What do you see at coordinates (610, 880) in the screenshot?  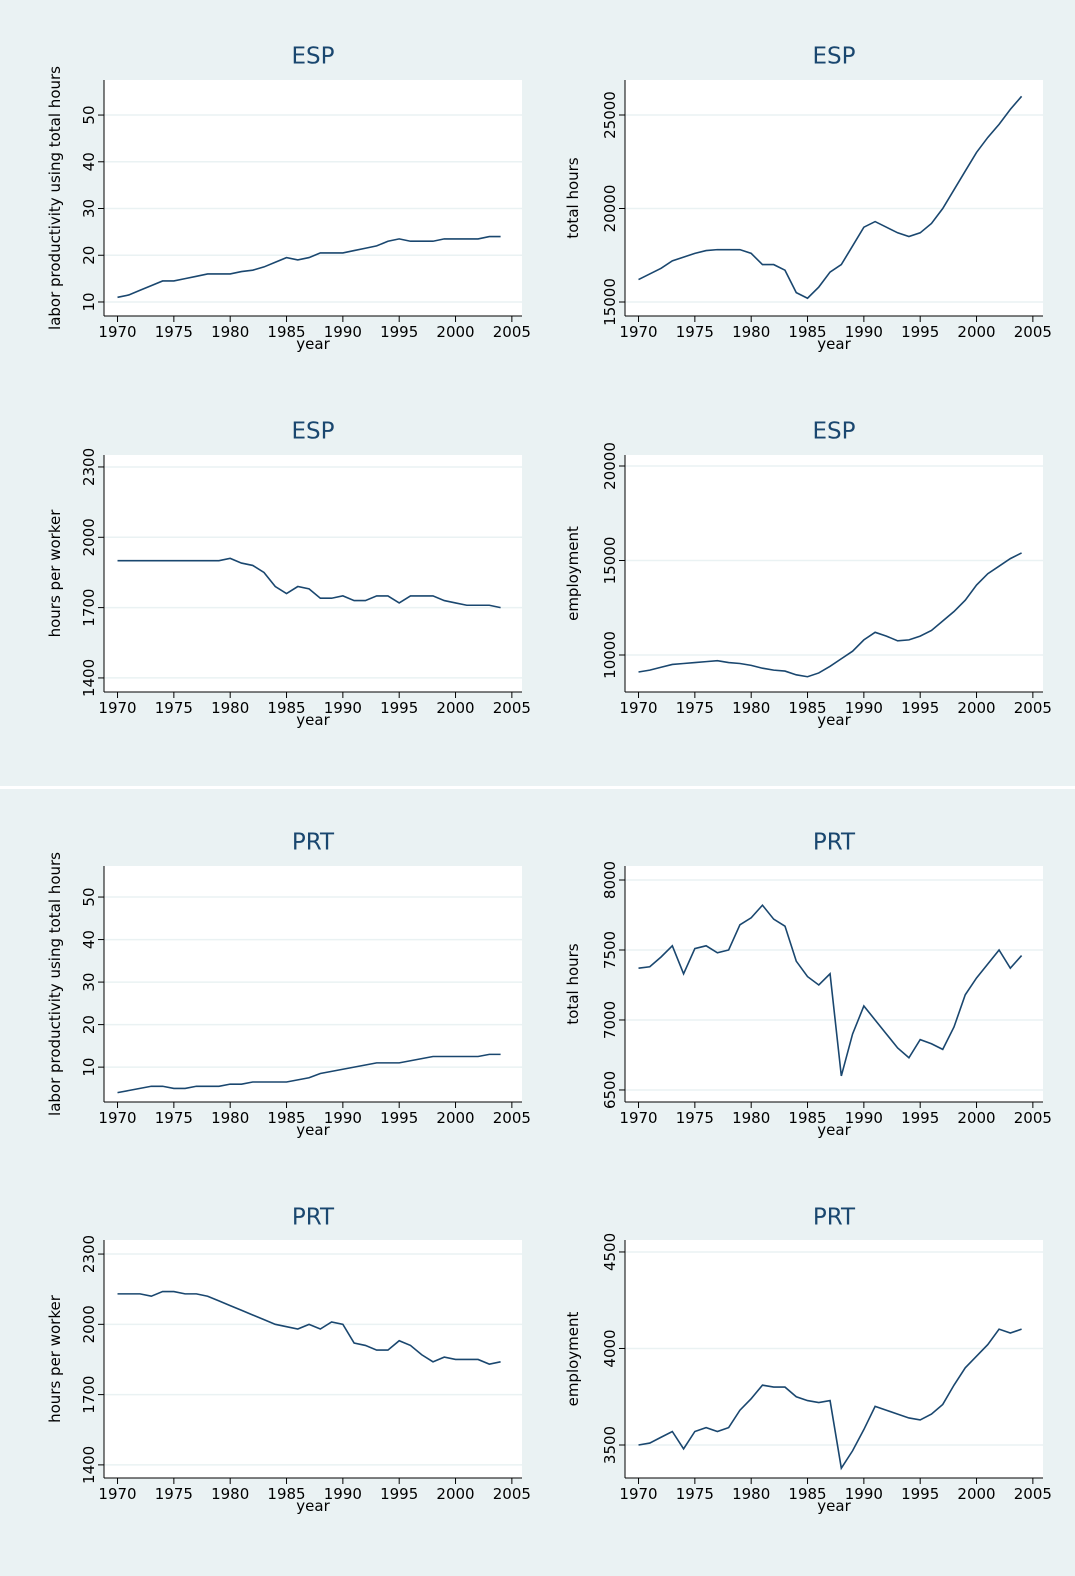 I see `y-tick-label: 8000` at bounding box center [610, 880].